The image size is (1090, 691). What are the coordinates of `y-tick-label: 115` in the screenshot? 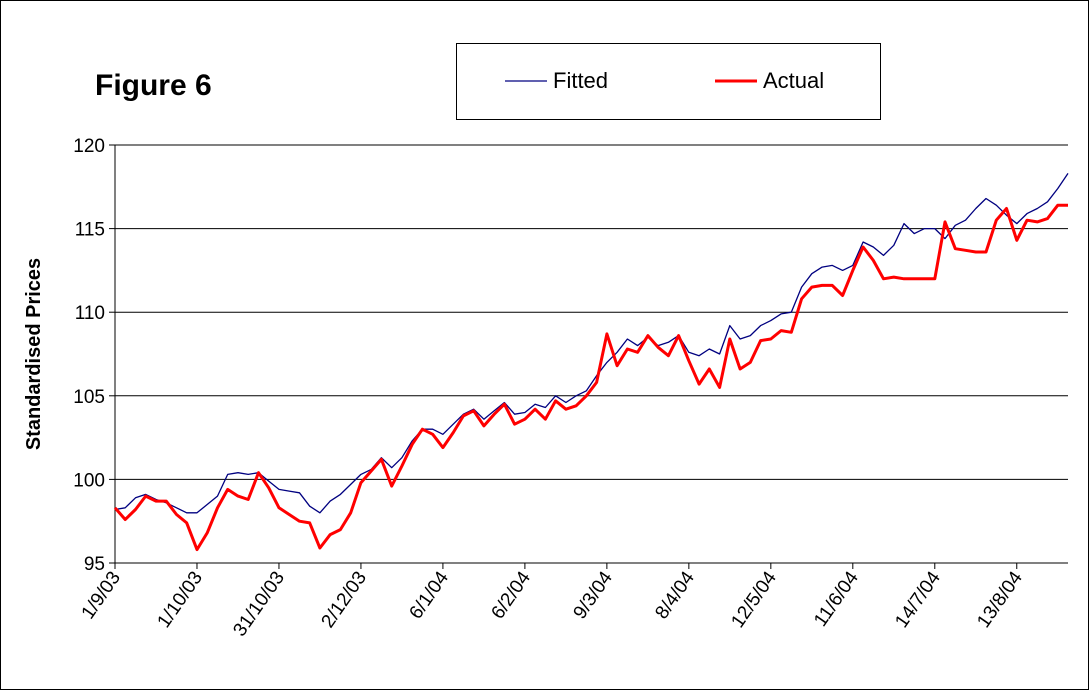 It's located at (90, 230).